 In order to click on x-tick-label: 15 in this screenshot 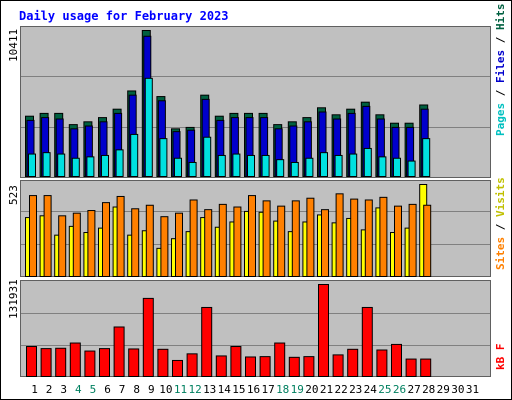, I will do `click(238, 389)`.